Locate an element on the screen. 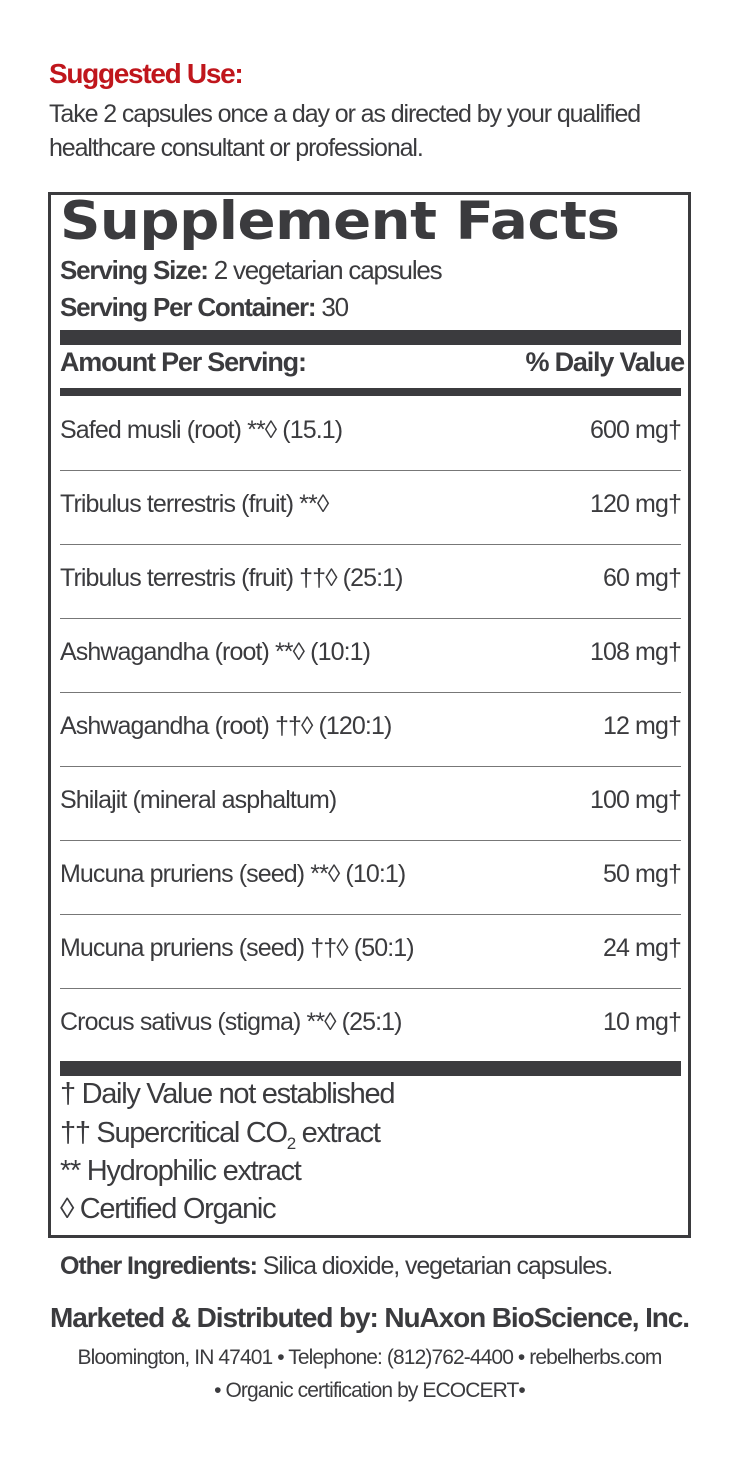 The image size is (739, 1476). ingredient-row: Shilajit (mineral asphaltum) 100 mg† is located at coordinates (371, 803).